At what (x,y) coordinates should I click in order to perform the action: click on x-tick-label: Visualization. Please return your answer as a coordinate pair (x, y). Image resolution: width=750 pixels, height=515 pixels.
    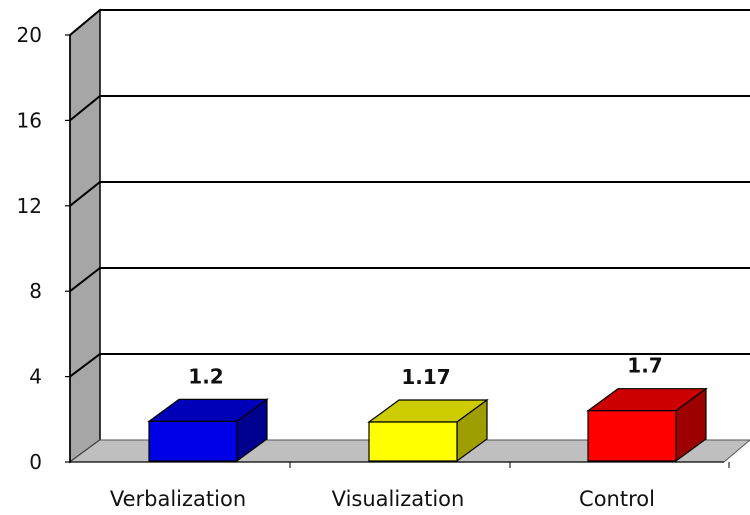
    Looking at the image, I should click on (398, 499).